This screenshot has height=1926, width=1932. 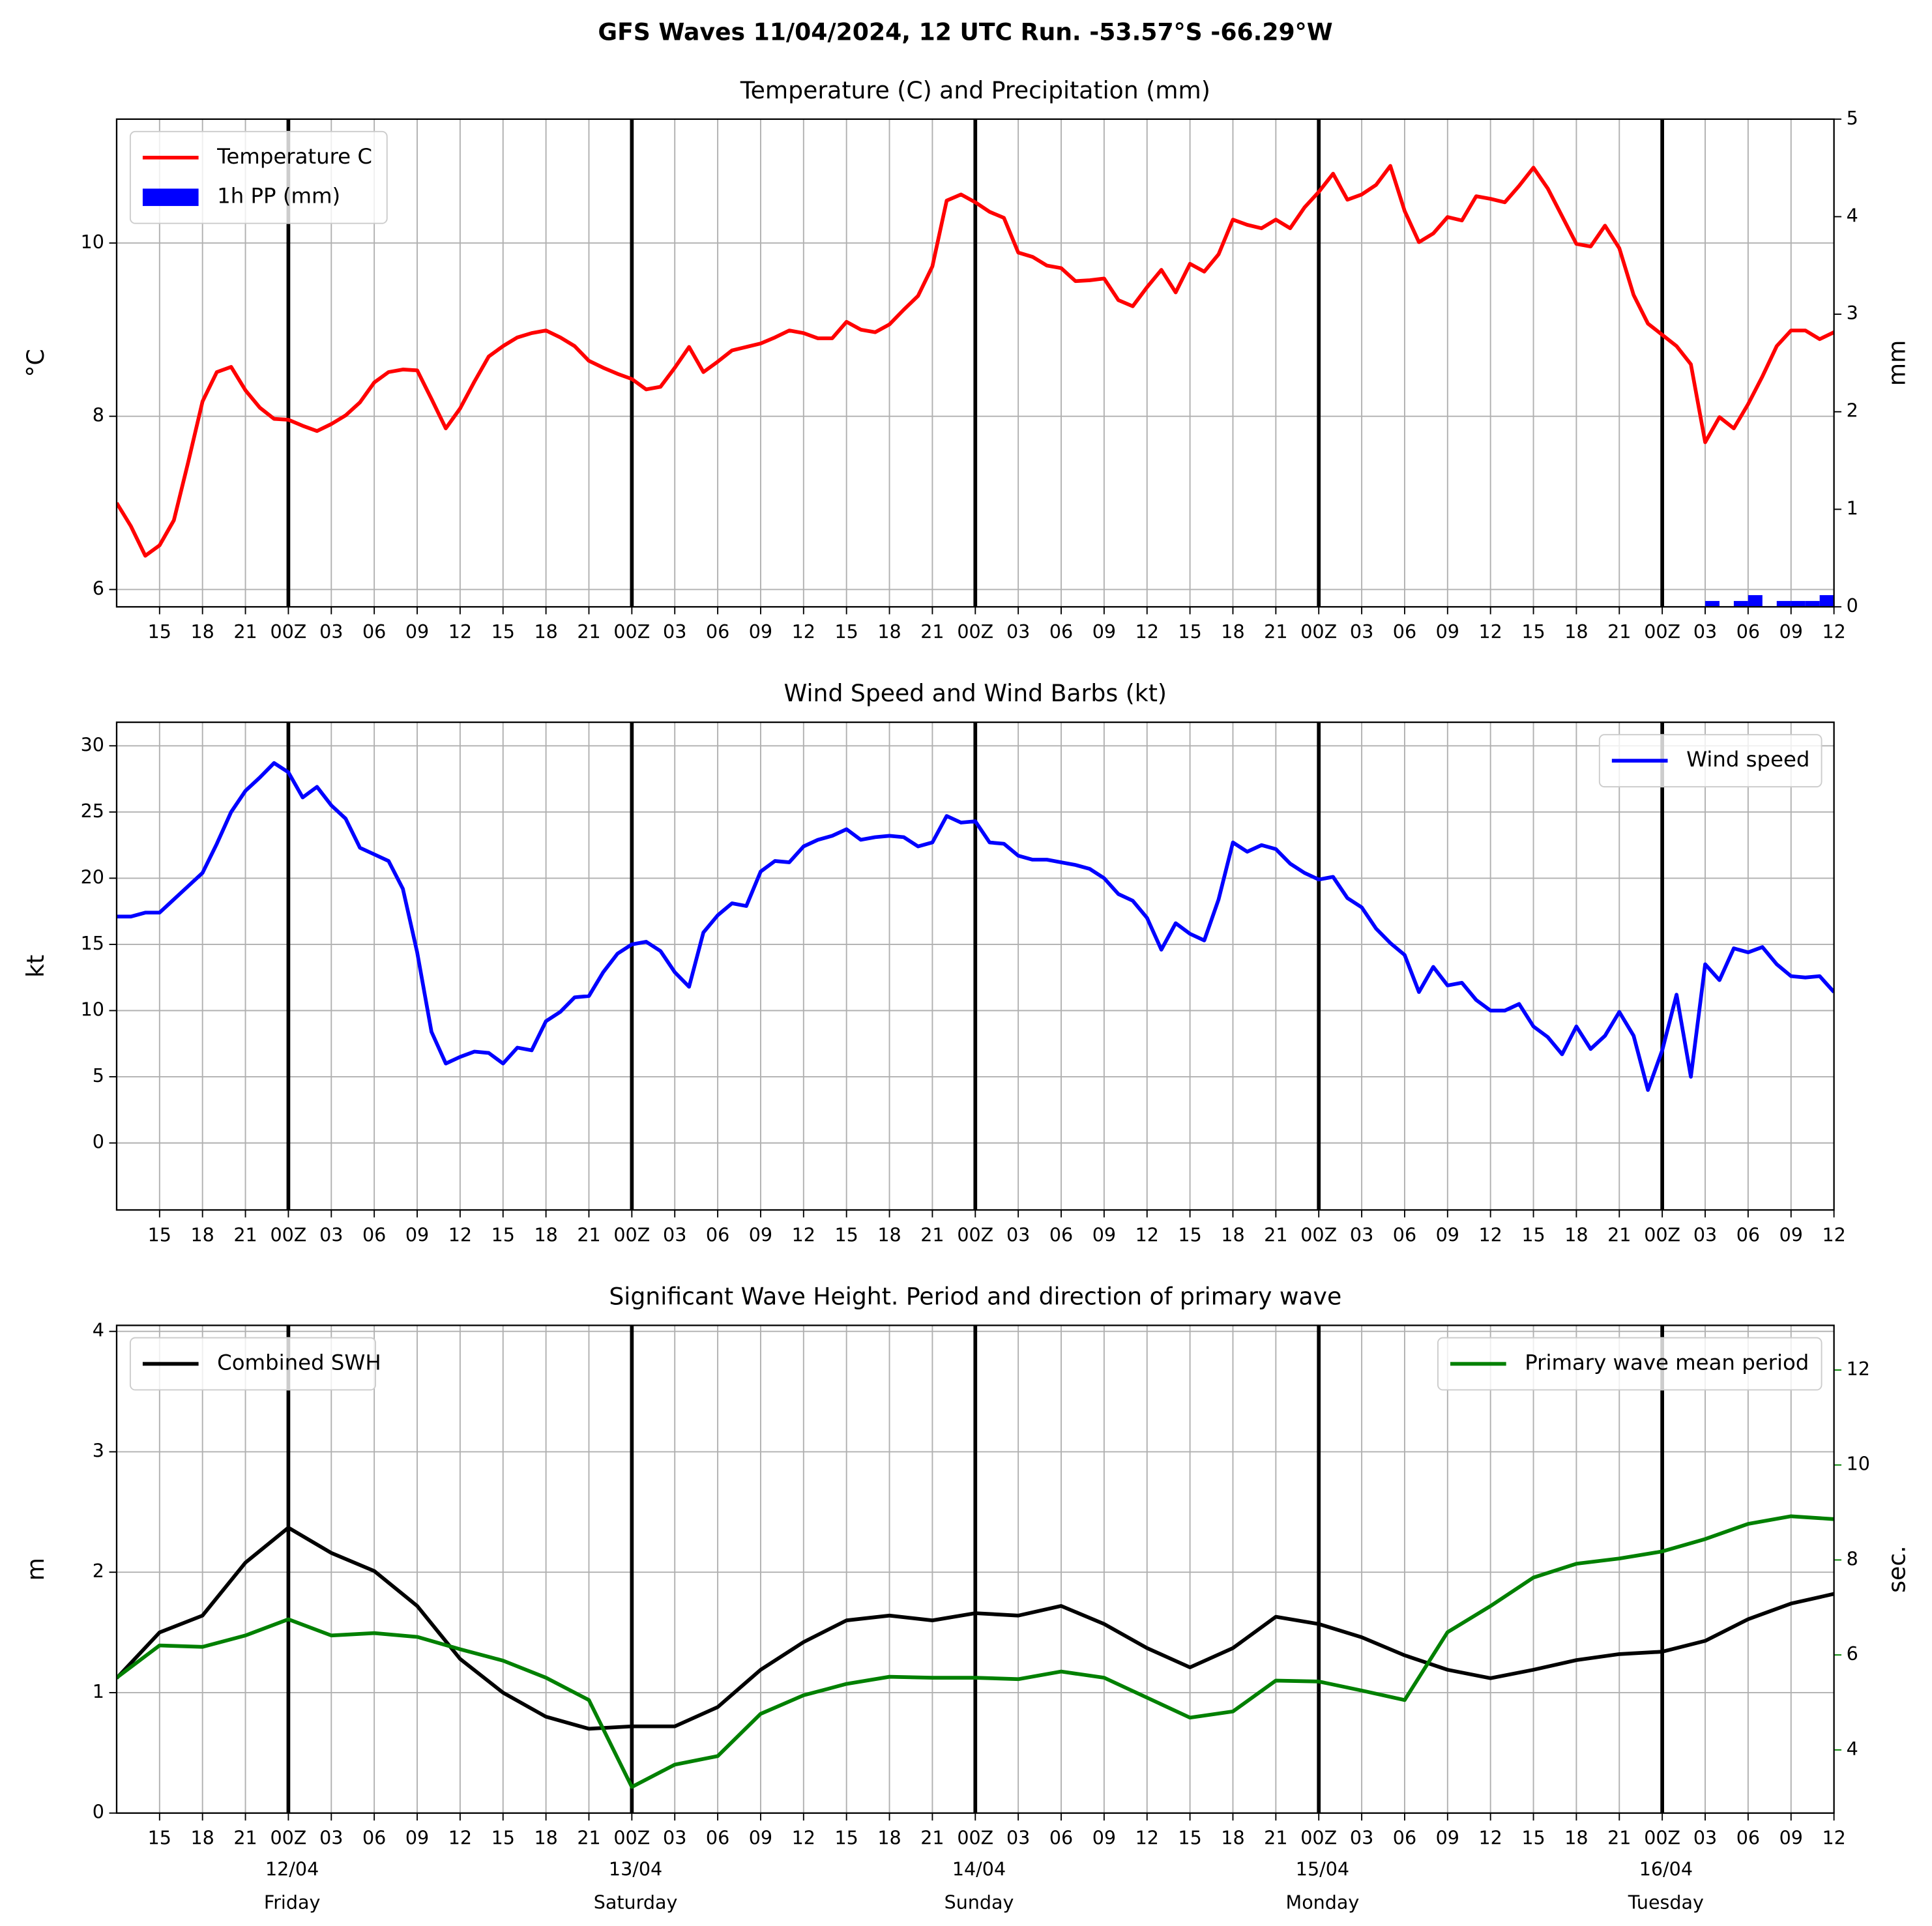 What do you see at coordinates (1858, 1369) in the screenshot?
I see `y2-tick-label: 12` at bounding box center [1858, 1369].